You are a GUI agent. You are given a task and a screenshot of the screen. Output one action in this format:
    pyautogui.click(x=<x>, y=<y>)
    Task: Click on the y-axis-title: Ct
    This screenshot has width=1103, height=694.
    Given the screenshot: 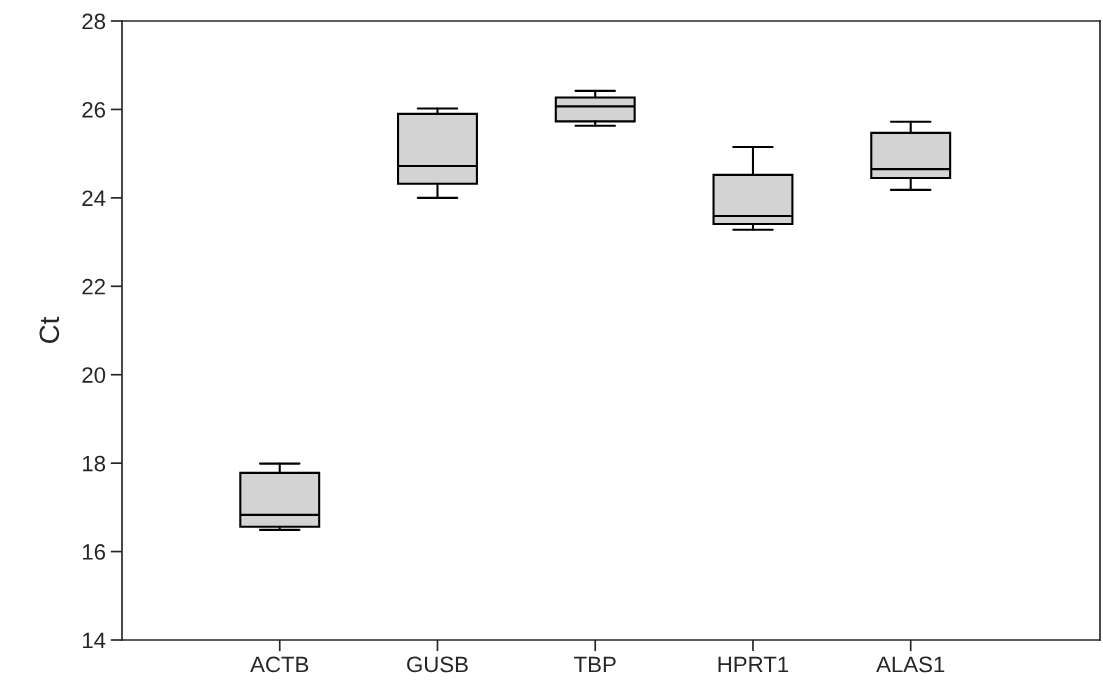 What is the action you would take?
    pyautogui.click(x=49, y=329)
    